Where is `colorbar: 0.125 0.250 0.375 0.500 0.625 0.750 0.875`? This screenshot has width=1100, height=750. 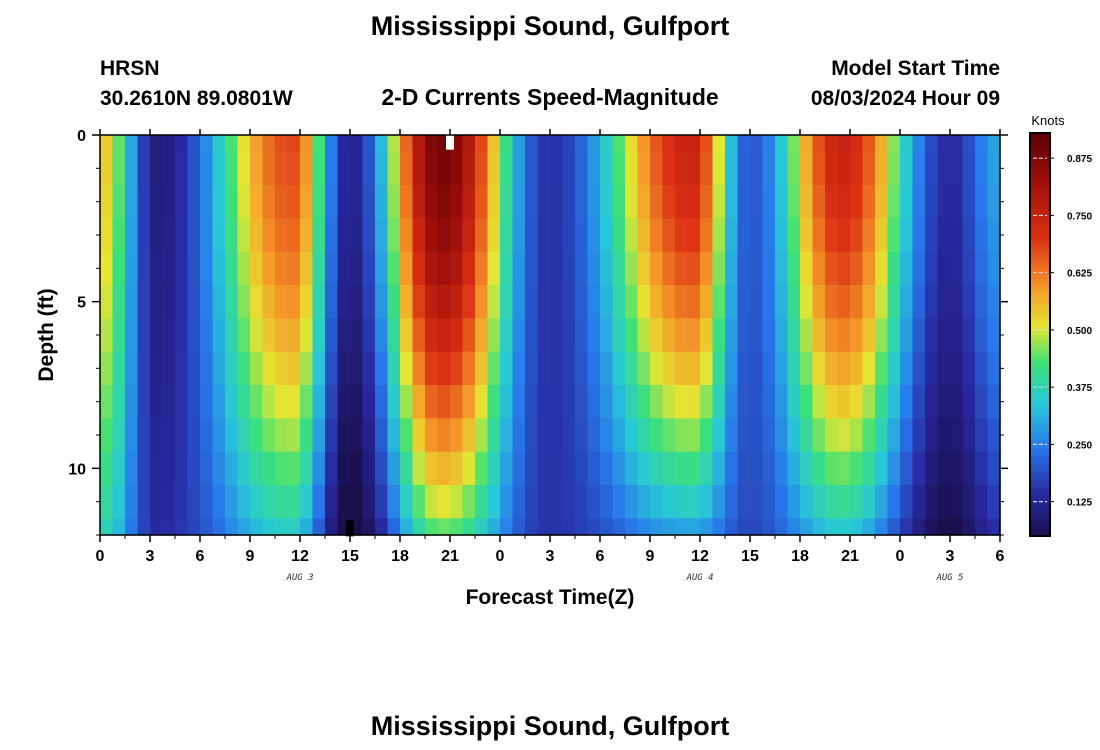 colorbar: 0.125 0.250 0.375 0.500 0.625 0.750 0.875 is located at coordinates (1060, 334).